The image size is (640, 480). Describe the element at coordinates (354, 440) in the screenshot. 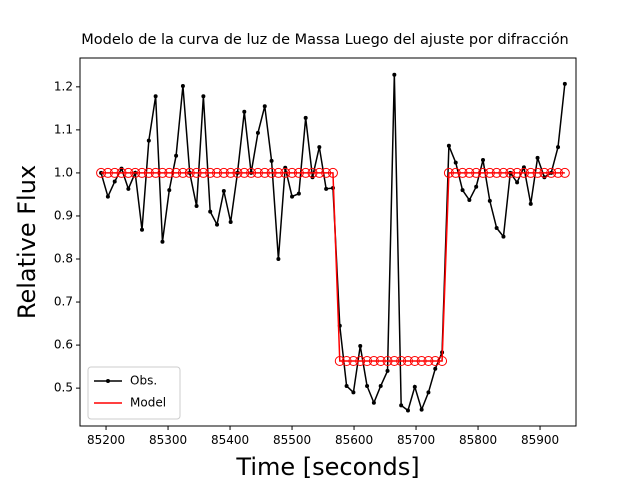

I see `x-tick-label: 85600` at that location.